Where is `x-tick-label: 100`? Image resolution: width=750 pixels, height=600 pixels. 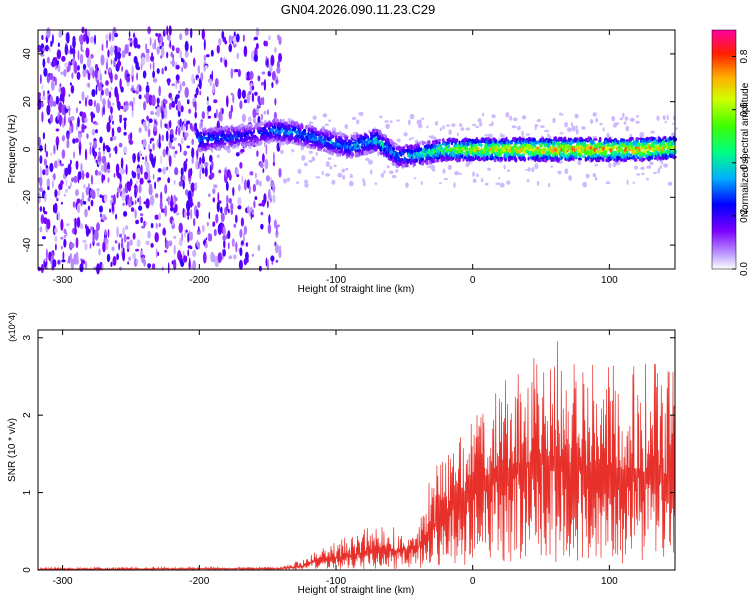 x-tick-label: 100 is located at coordinates (609, 280).